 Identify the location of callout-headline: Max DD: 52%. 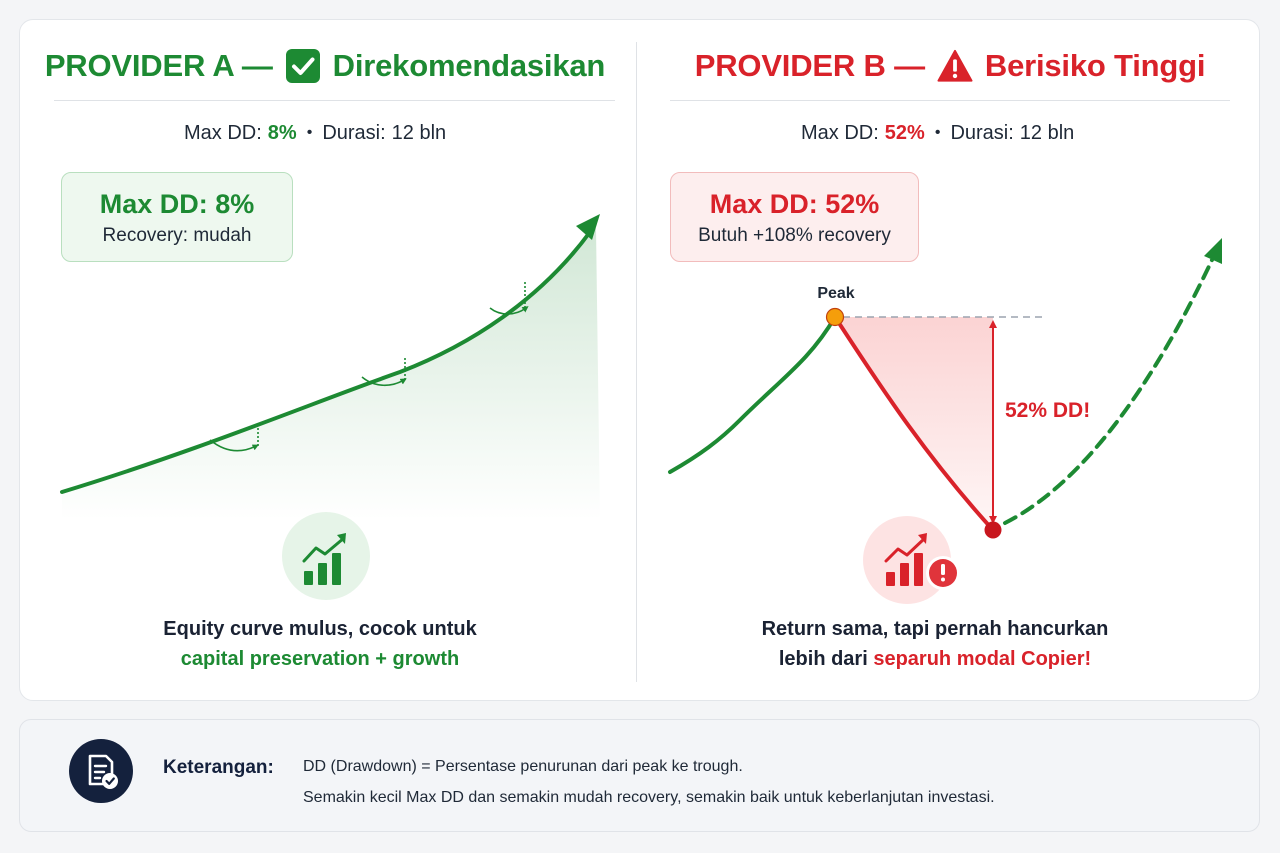
(794, 204).